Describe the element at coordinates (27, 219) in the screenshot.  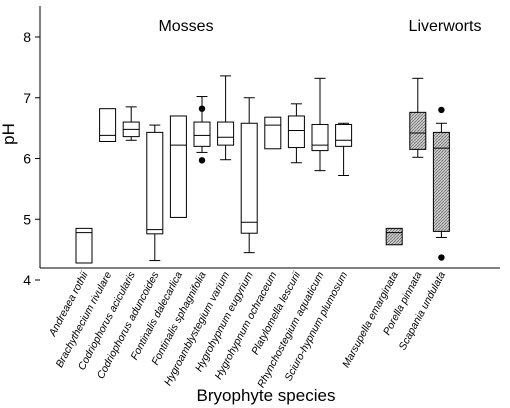
I see `y-tick-label: 5` at that location.